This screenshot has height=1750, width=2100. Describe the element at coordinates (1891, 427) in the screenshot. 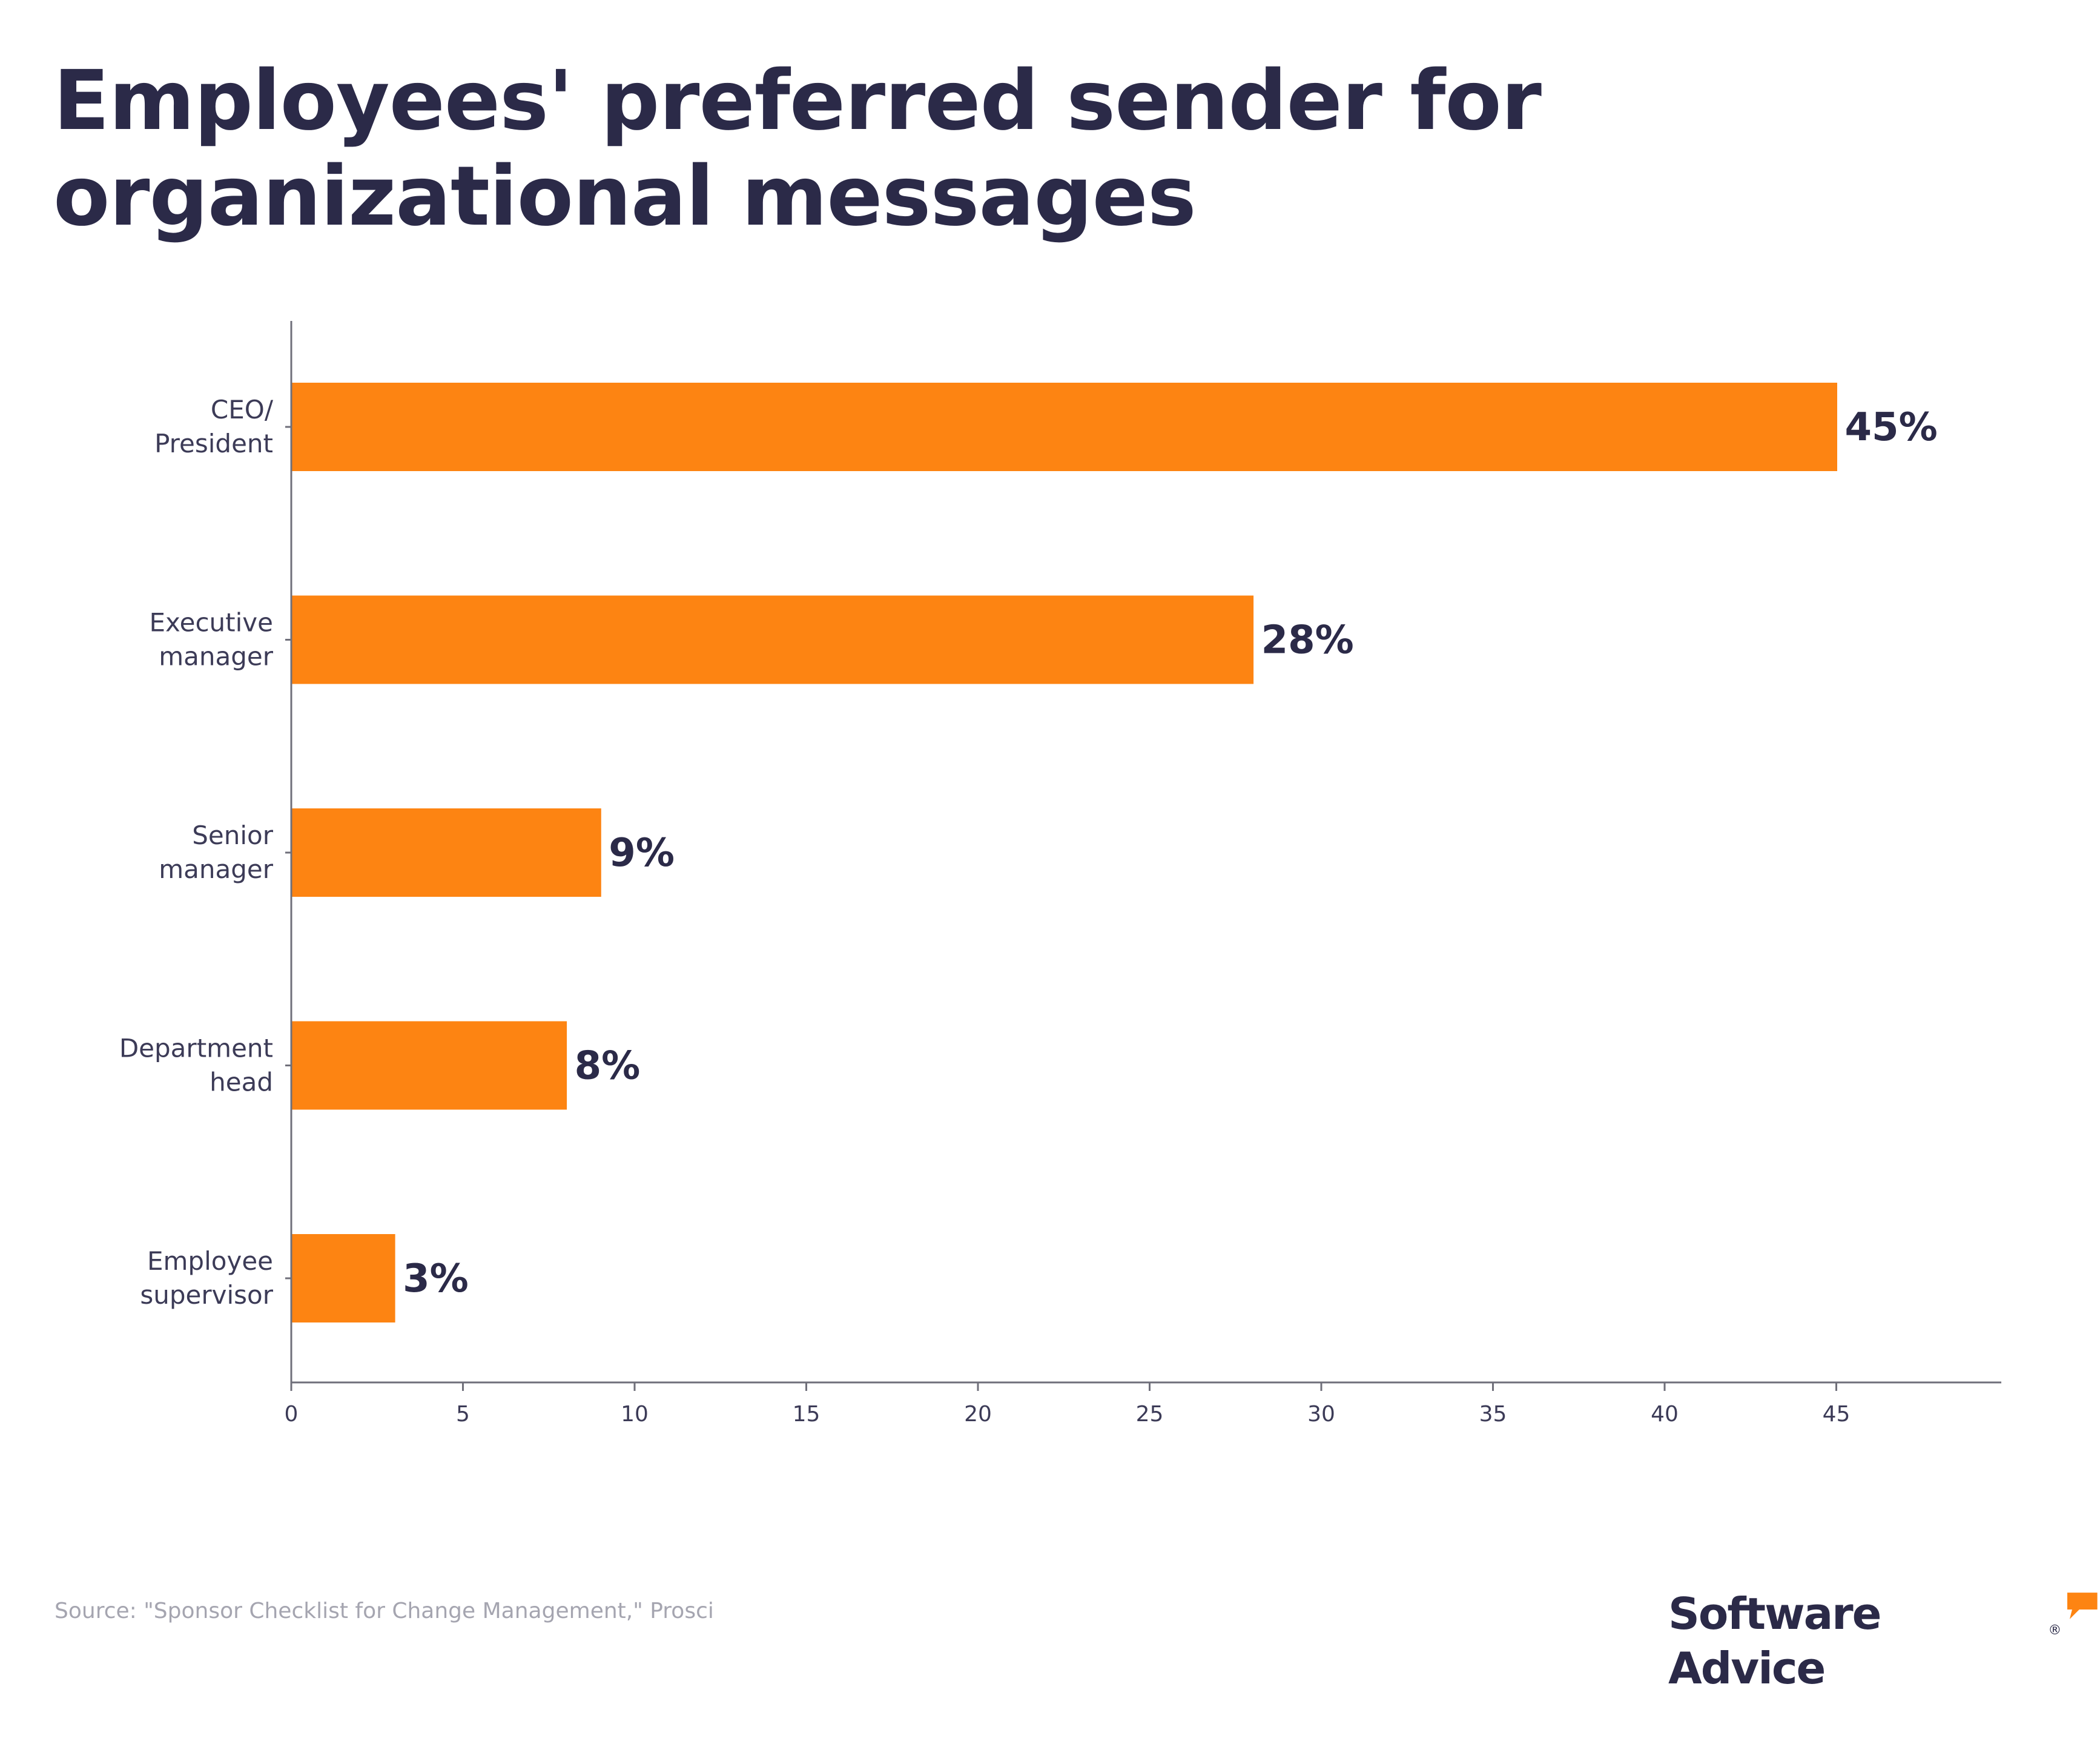

I see `data-label: 45%` at that location.